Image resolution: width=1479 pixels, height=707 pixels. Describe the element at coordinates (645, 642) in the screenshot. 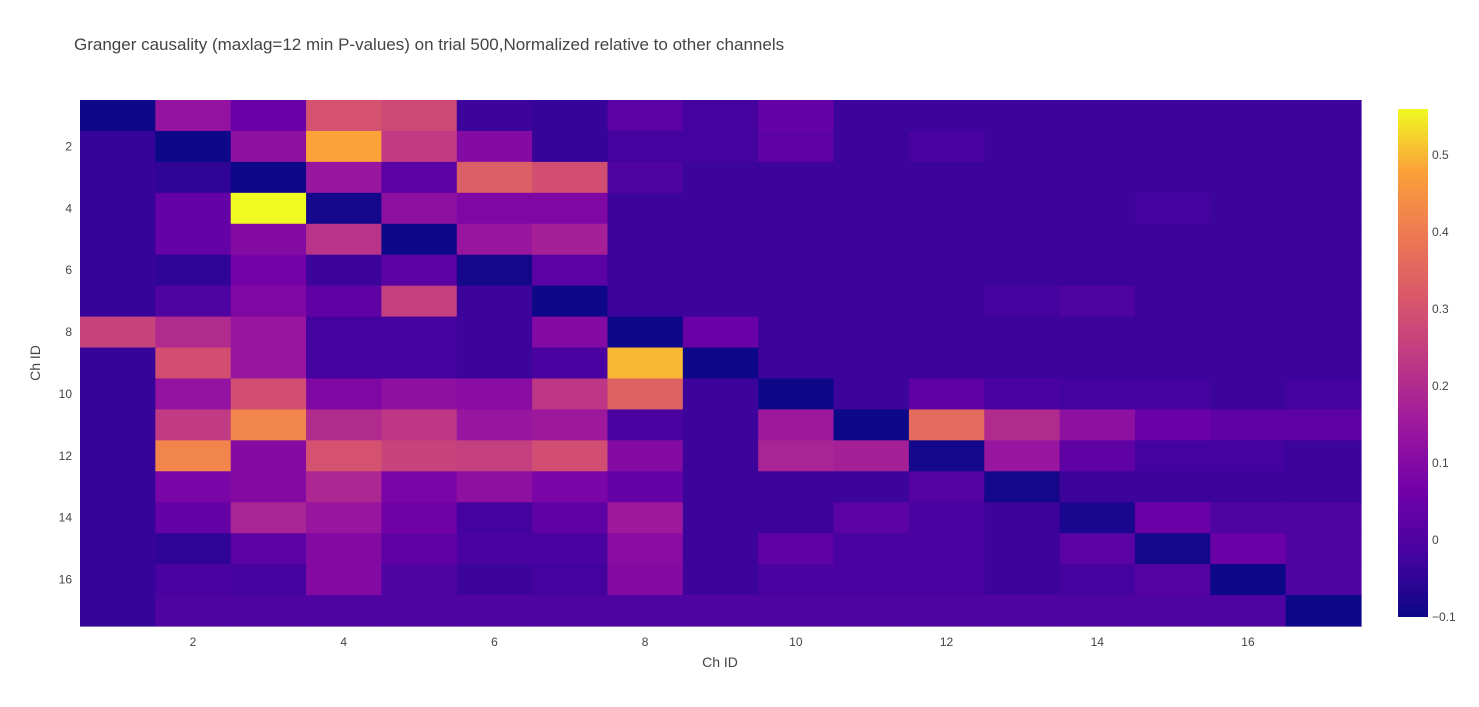

I see `x-tick-label: 8` at that location.